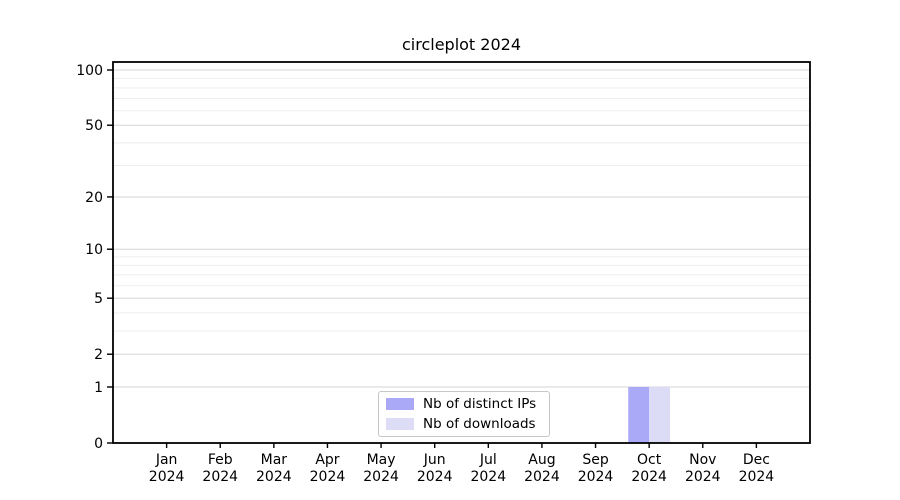 Image resolution: width=900 pixels, height=500 pixels. What do you see at coordinates (461, 44) in the screenshot?
I see `chart-title: circleplot 2024` at bounding box center [461, 44].